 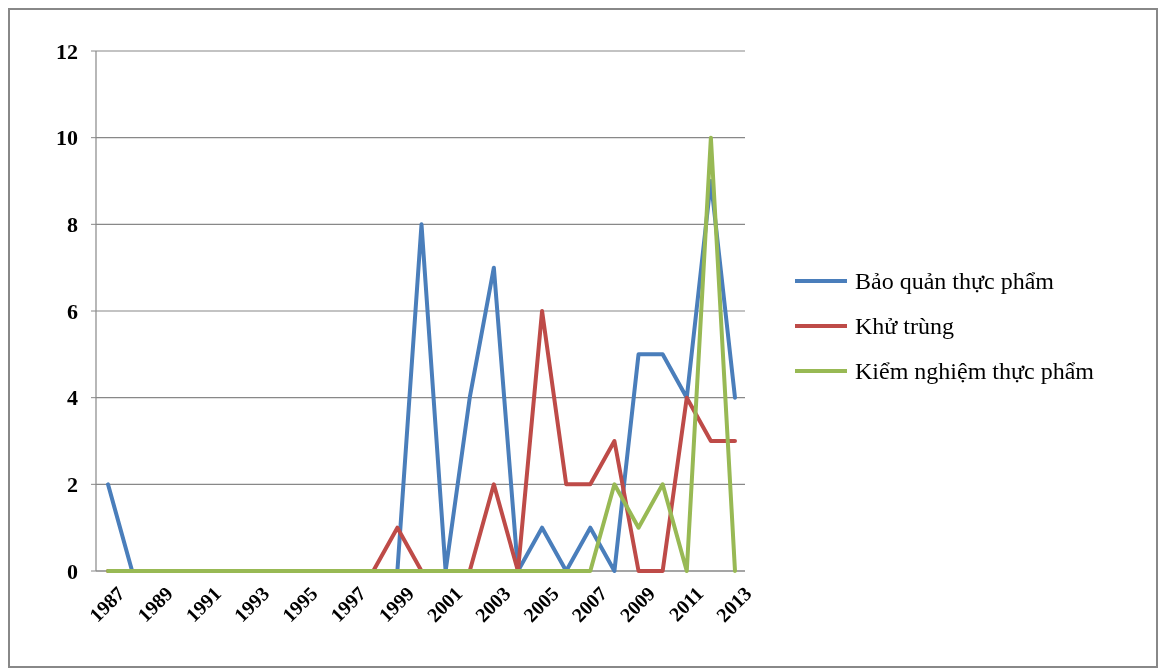 What do you see at coordinates (72, 311) in the screenshot?
I see `y-tick-label: 6` at bounding box center [72, 311].